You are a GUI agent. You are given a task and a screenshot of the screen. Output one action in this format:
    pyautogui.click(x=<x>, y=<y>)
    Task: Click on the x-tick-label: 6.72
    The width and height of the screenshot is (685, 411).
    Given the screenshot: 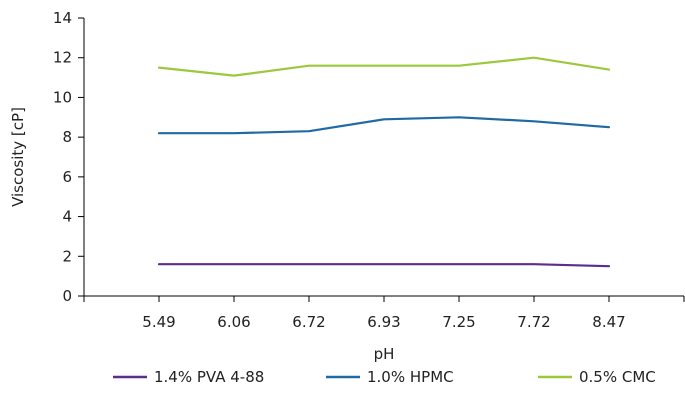 What is the action you would take?
    pyautogui.click(x=308, y=322)
    